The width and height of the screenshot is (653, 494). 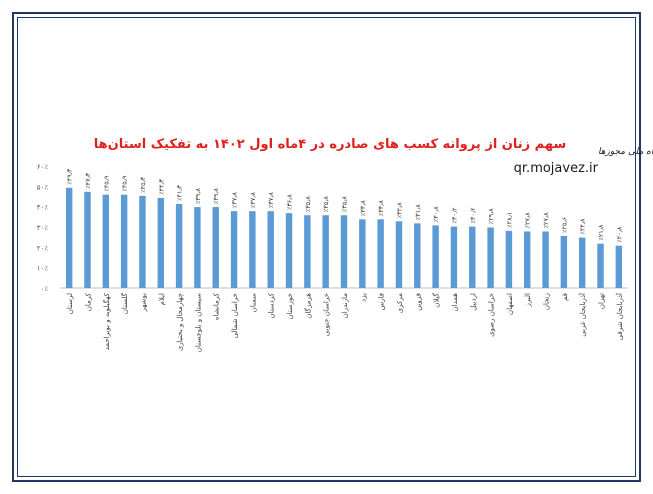 What do you see at coordinates (601, 232) in the screenshot?
I see `bar-value-label: ٪۲۱٫۸` at bounding box center [601, 232].